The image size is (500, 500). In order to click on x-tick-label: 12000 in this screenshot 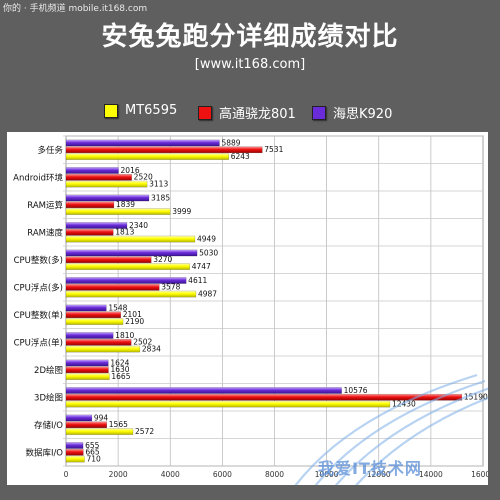, I will do `click(379, 474)`.